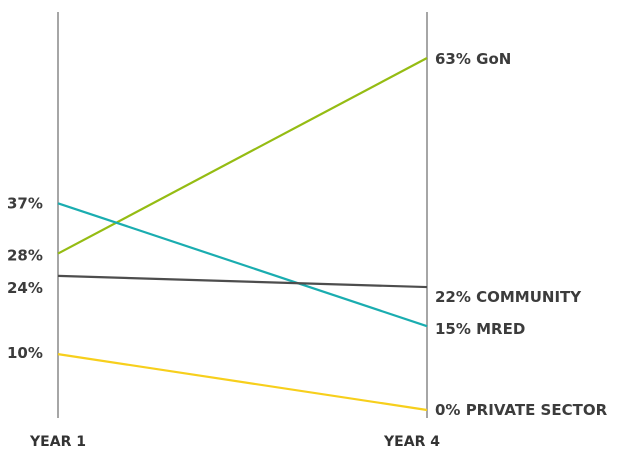 The height and width of the screenshot is (451, 629). What do you see at coordinates (25, 353) in the screenshot?
I see `start-label-private-sector: 10%` at bounding box center [25, 353].